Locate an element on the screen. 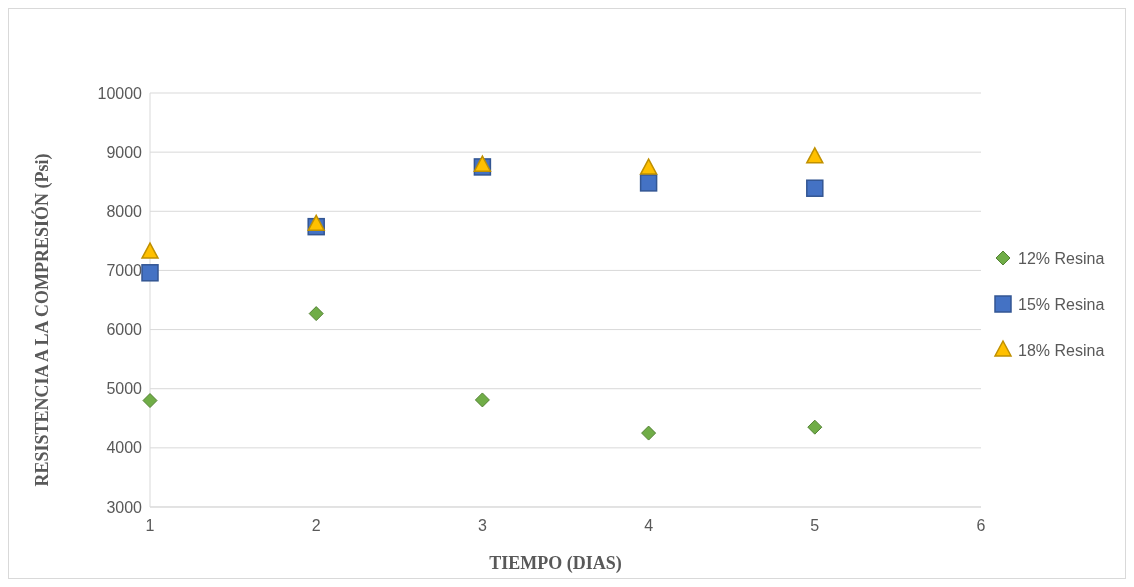 This screenshot has width=1134, height=587. x-tick-label: 4 is located at coordinates (649, 525).